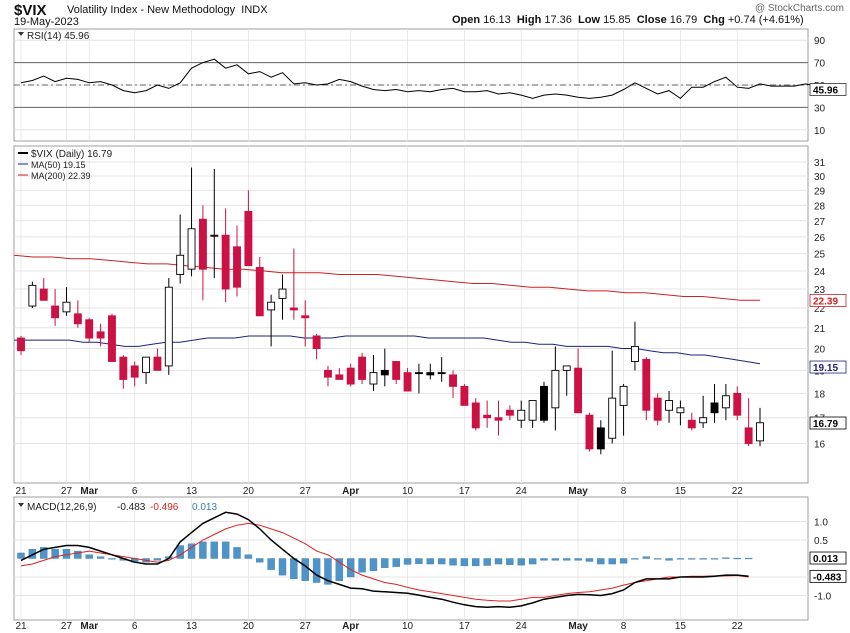 Image resolution: width=850 pixels, height=633 pixels. I want to click on price-ytick-label: 26, so click(820, 238).